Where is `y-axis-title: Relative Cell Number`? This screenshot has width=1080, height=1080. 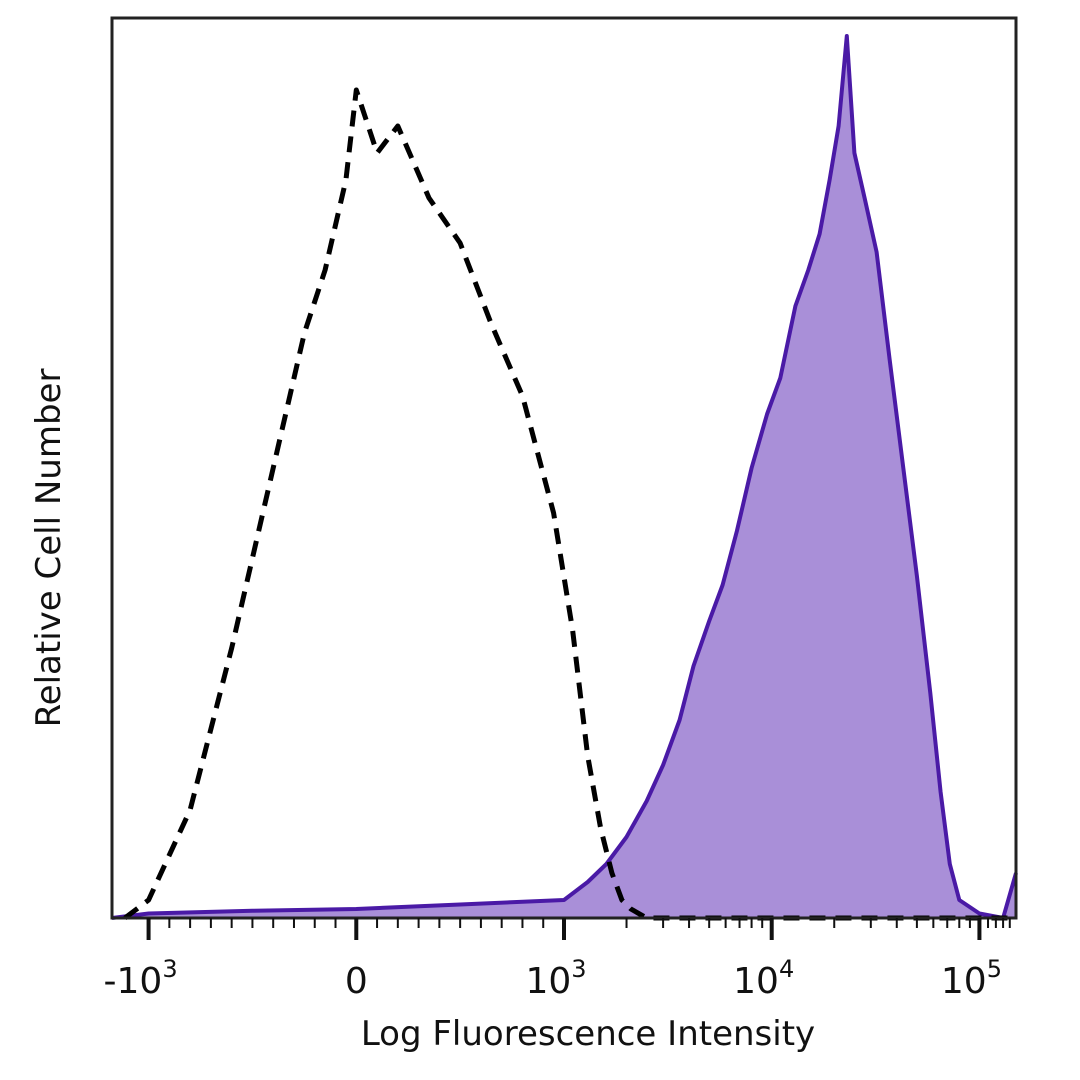
y-axis-title: Relative Cell Number is located at coordinates (49, 548).